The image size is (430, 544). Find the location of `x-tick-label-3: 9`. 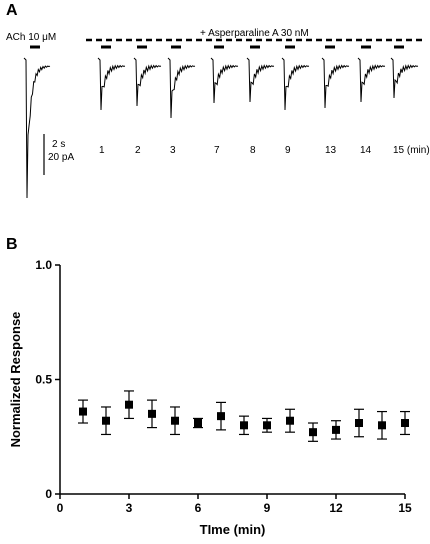

x-tick-label-3: 9 is located at coordinates (267, 508).